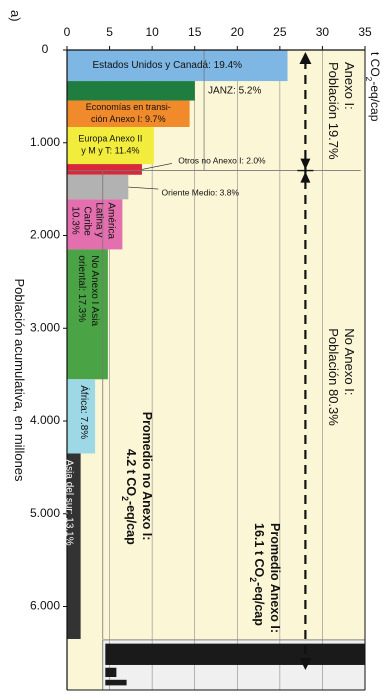 The image size is (385, 700). I want to click on region-label-line: Latina y, so click(98, 219).